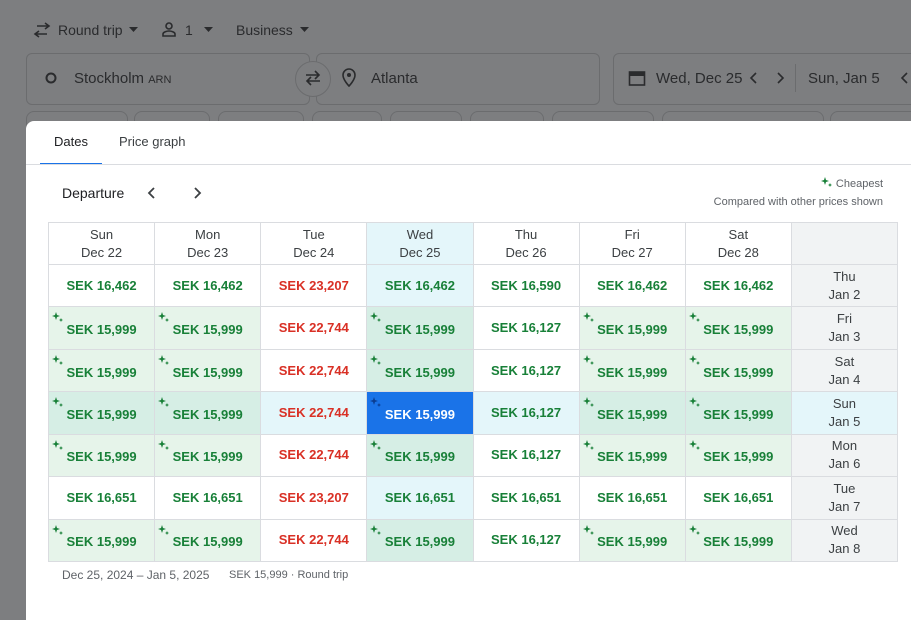 This screenshot has width=911, height=620. I want to click on passengers: 1, so click(189, 30).